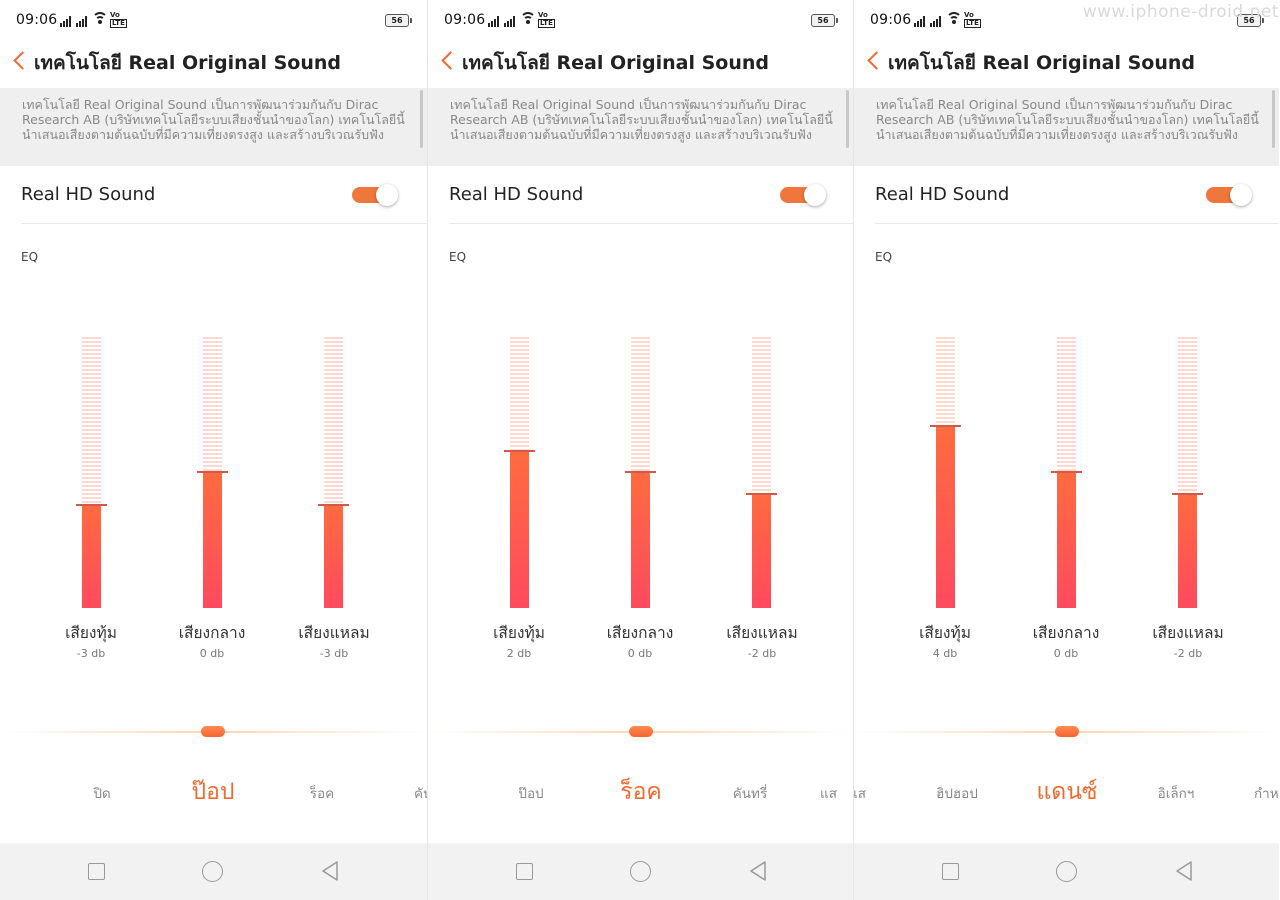  Describe the element at coordinates (860, 794) in the screenshot. I see `preset-prev: แส` at that location.